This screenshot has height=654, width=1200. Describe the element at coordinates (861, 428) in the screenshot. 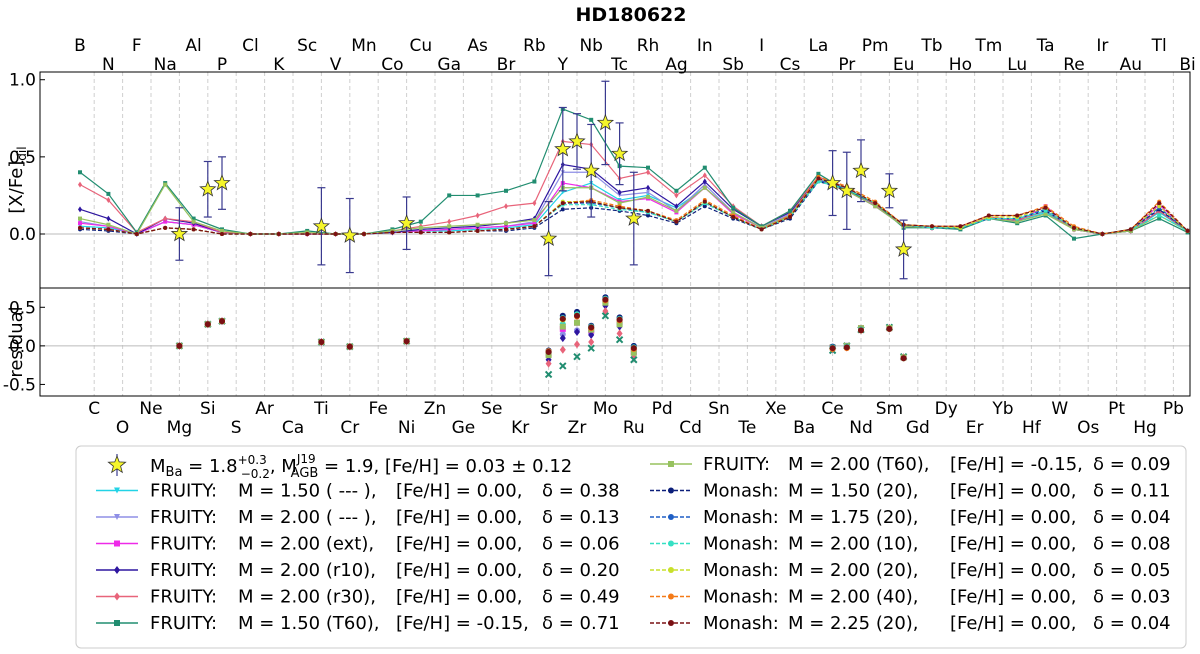

I see `element-label: Nd` at that location.